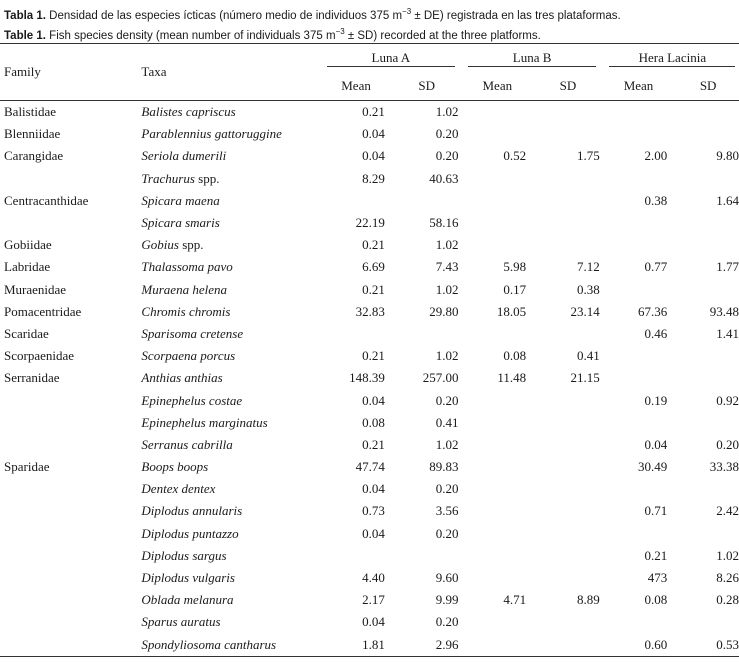 The image size is (739, 662). What do you see at coordinates (204, 422) in the screenshot?
I see `taxa-name: Epinephelus marginatus` at bounding box center [204, 422].